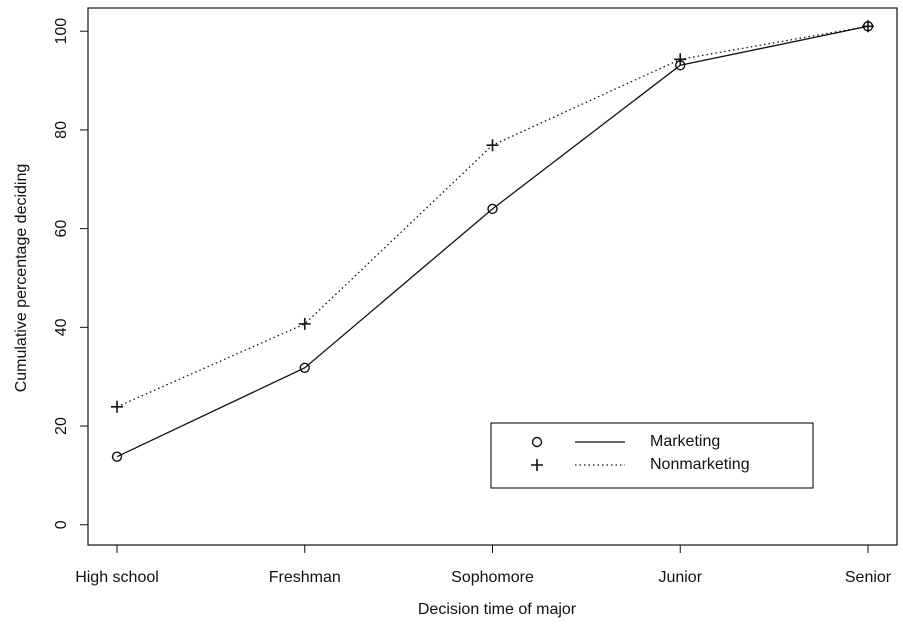  What do you see at coordinates (117, 577) in the screenshot?
I see `x-tick-label: High school` at bounding box center [117, 577].